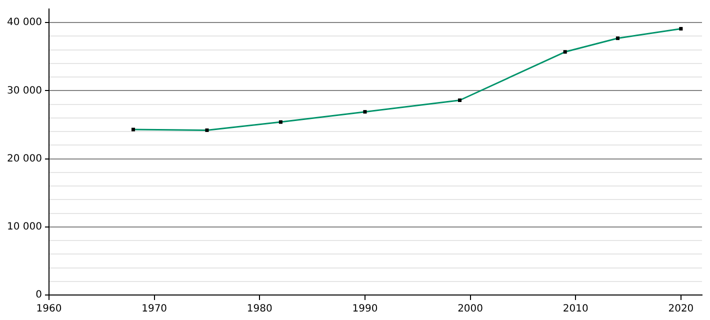 The width and height of the screenshot is (710, 320). What do you see at coordinates (259, 309) in the screenshot?
I see `x-tick-label: 1980` at bounding box center [259, 309].